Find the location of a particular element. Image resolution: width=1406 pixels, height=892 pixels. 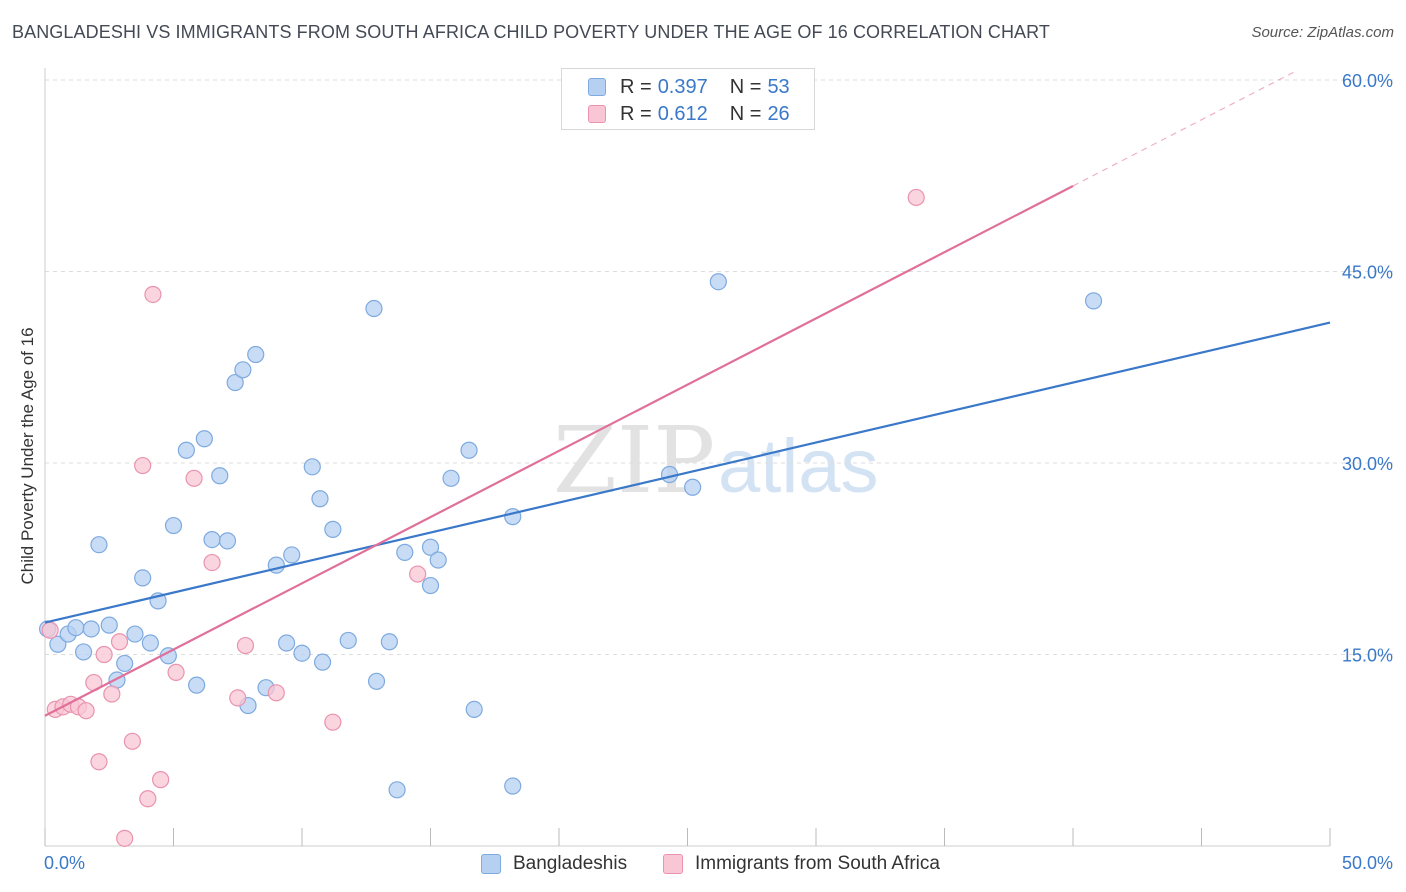

watermark-zip: ZIP is located at coordinates (634, 460).